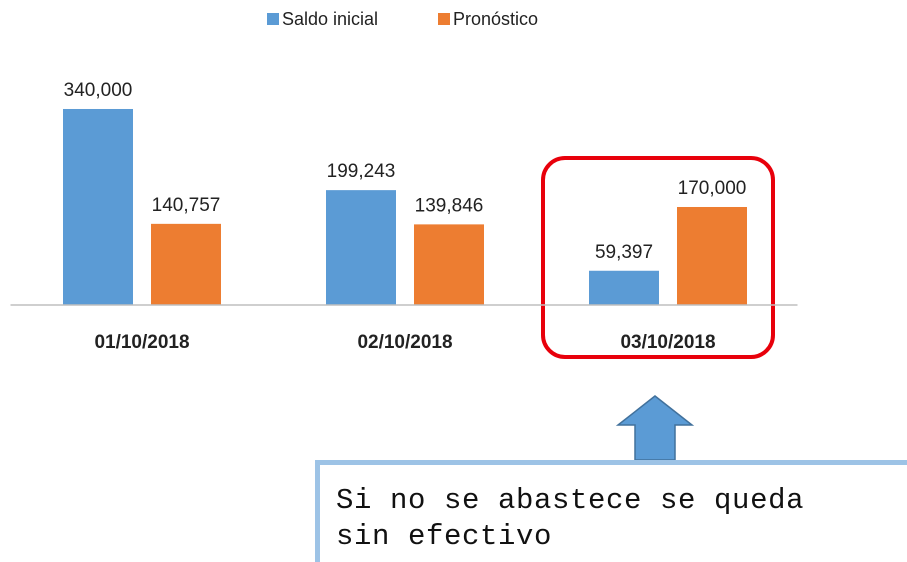 This screenshot has width=907, height=562. Describe the element at coordinates (361, 171) in the screenshot. I see `value-label: 199,243` at that location.